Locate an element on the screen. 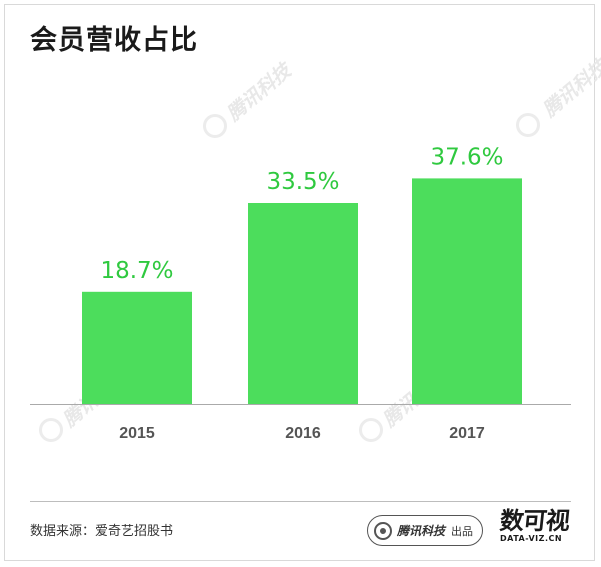  value-label-2016: 33.5% is located at coordinates (302, 182).